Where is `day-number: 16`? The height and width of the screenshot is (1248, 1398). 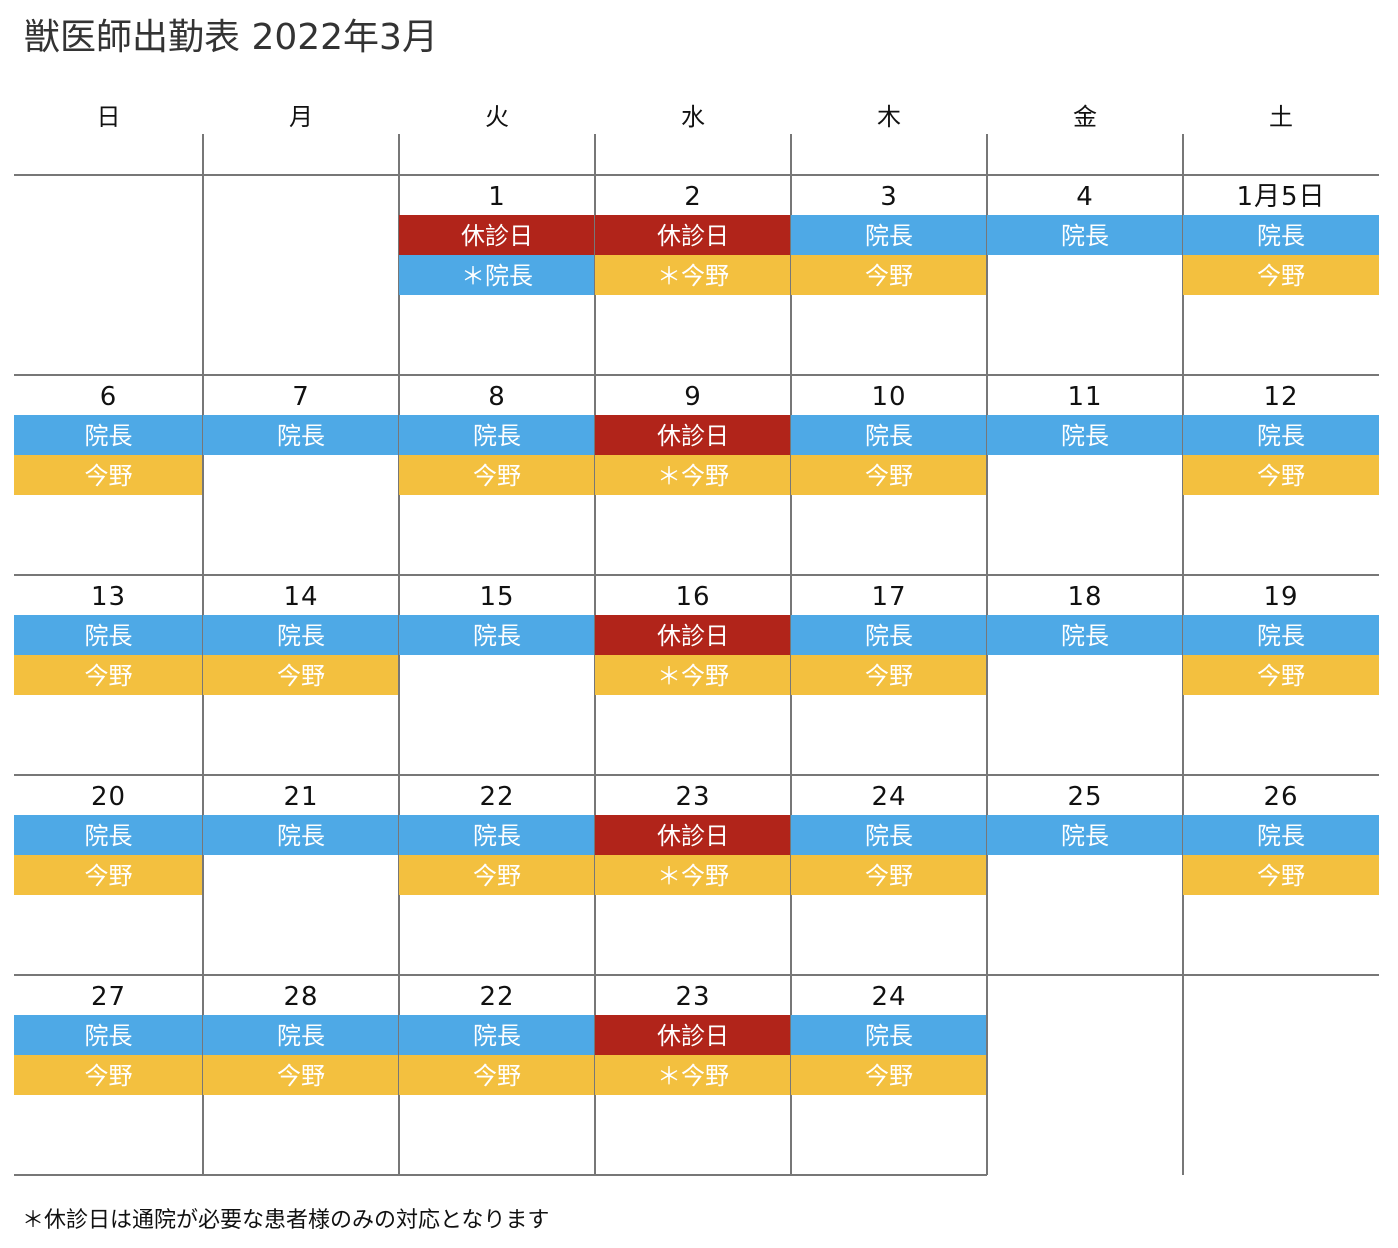 day-number: 16 is located at coordinates (693, 597).